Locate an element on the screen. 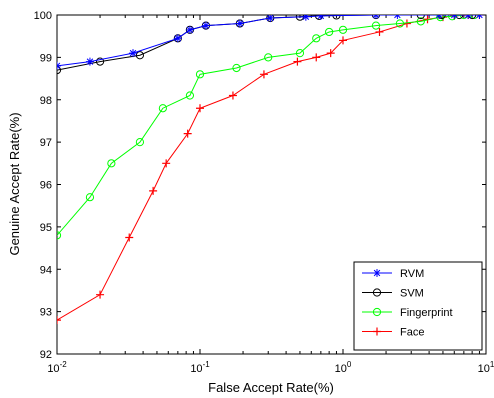 The image size is (494, 398). x-tick-label: 10⁰ is located at coordinates (343, 367).